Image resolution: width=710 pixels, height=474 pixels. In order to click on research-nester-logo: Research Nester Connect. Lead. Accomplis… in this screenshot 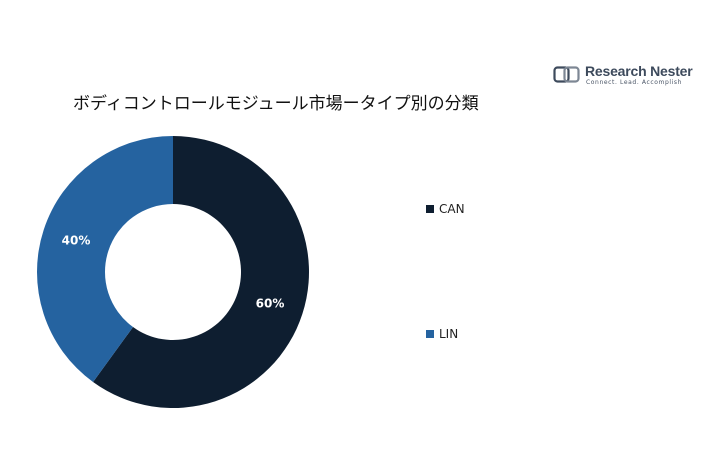, I will do `click(628, 75)`.